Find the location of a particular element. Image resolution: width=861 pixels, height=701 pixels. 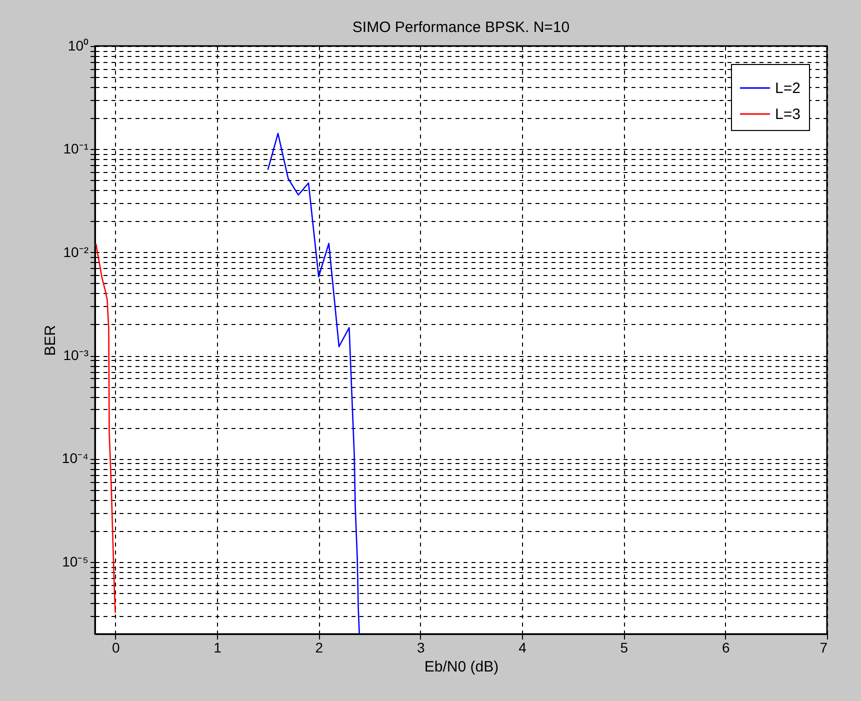

legend-label: L=2 is located at coordinates (787, 88).